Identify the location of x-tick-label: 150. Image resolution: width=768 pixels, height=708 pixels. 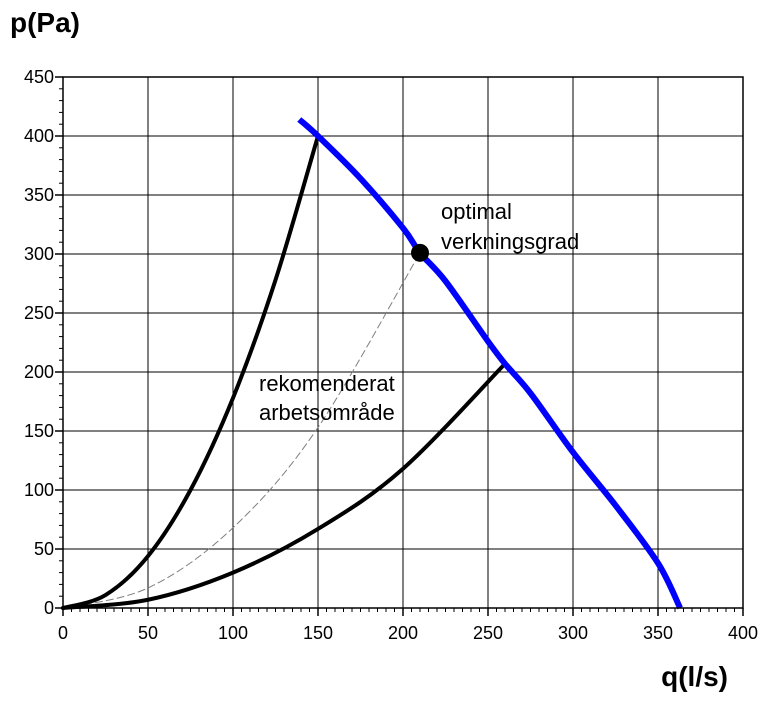
(318, 633).